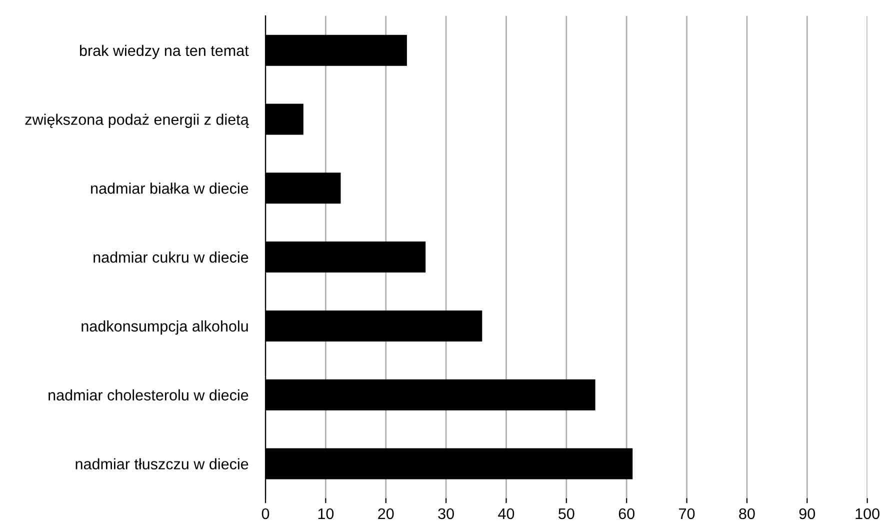 The height and width of the screenshot is (530, 885). What do you see at coordinates (687, 514) in the screenshot?
I see `x-tick-label: 70` at bounding box center [687, 514].